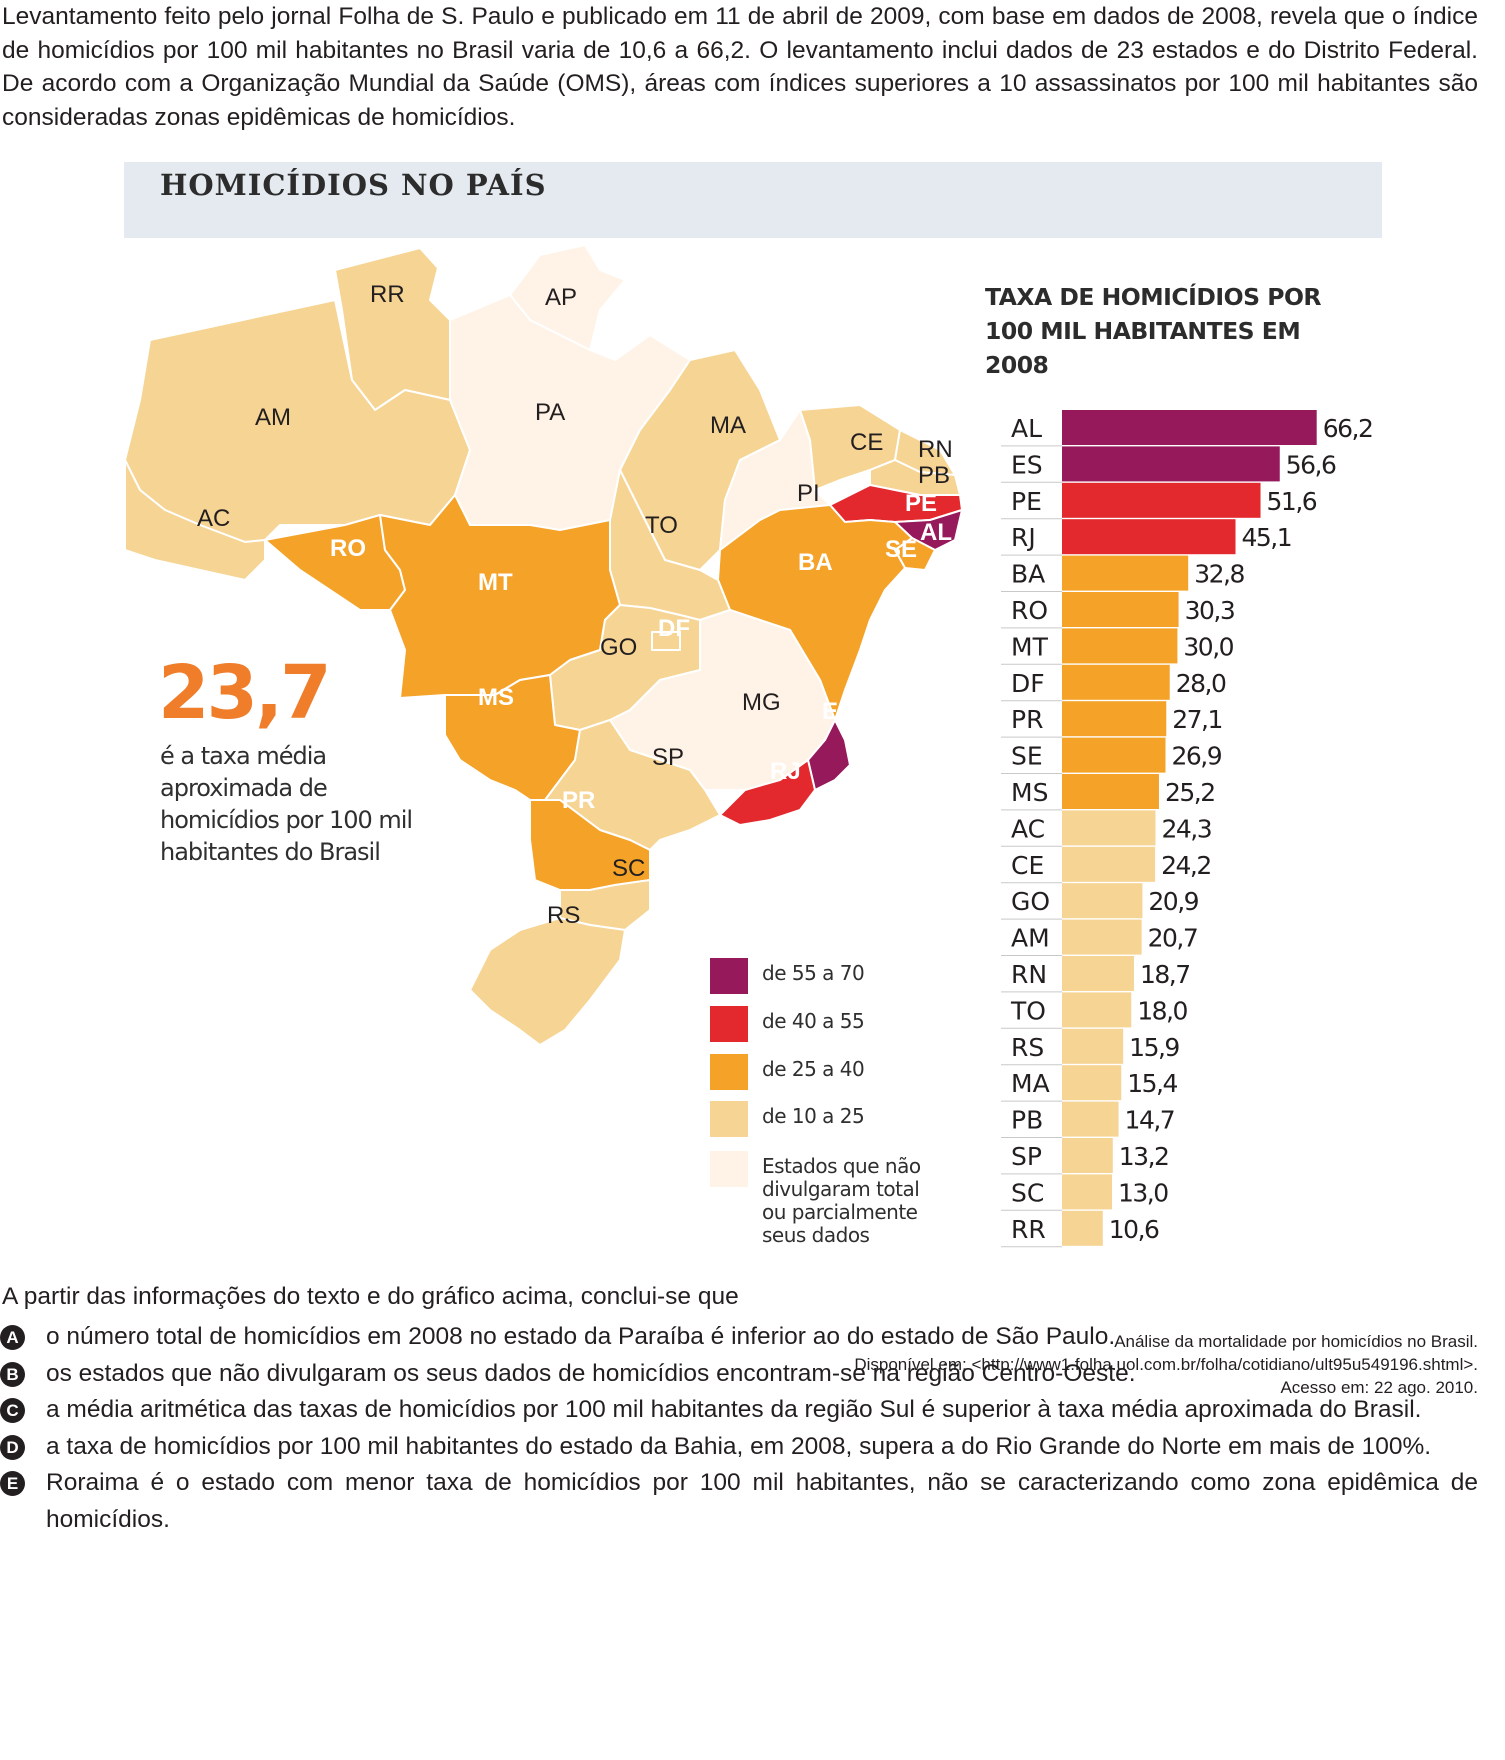 Image resolution: width=1505 pixels, height=1760 pixels. Describe the element at coordinates (1120, 609) in the screenshot. I see `bar-RO` at that location.